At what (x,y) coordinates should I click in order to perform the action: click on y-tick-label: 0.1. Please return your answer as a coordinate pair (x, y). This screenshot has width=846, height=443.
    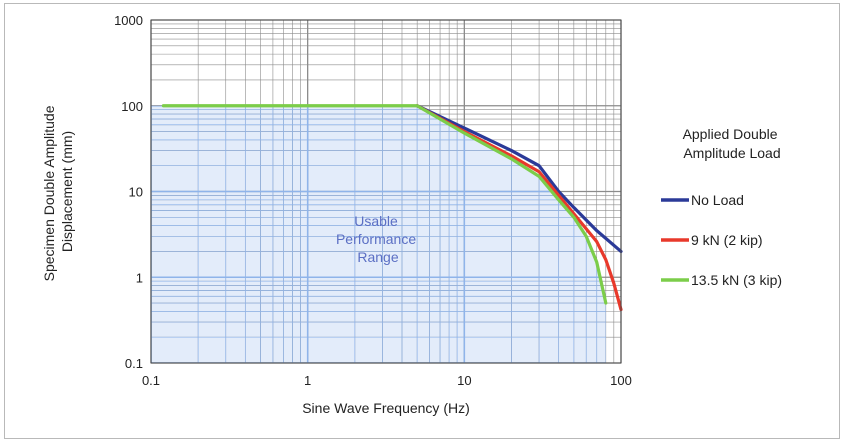
    Looking at the image, I should click on (134, 363).